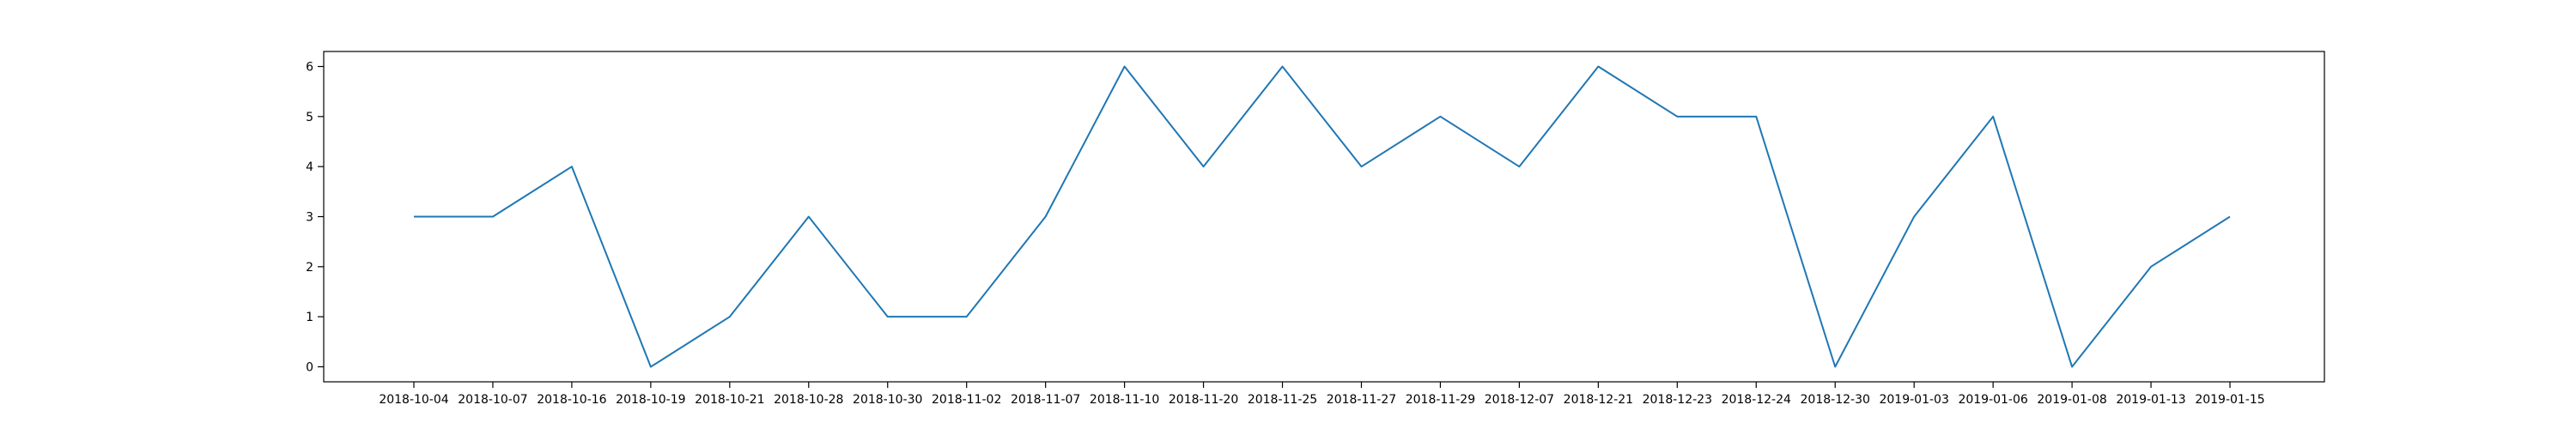 This screenshot has width=2576, height=429. Describe the element at coordinates (1283, 400) in the screenshot. I see `x-tick-label: 2018-11-25` at that location.